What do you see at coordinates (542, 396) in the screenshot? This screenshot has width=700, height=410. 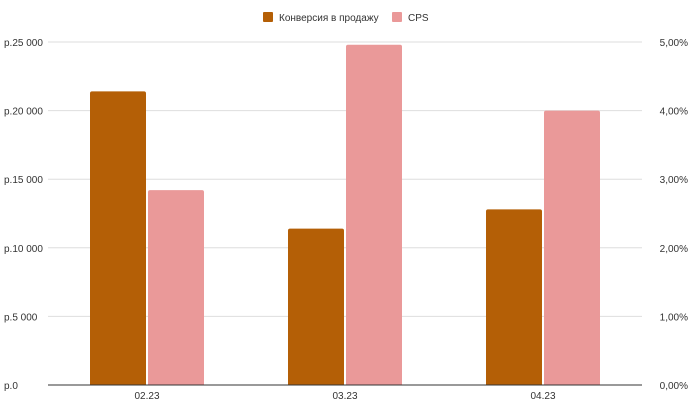 I see `x-tick-label: 04.23` at bounding box center [542, 396].